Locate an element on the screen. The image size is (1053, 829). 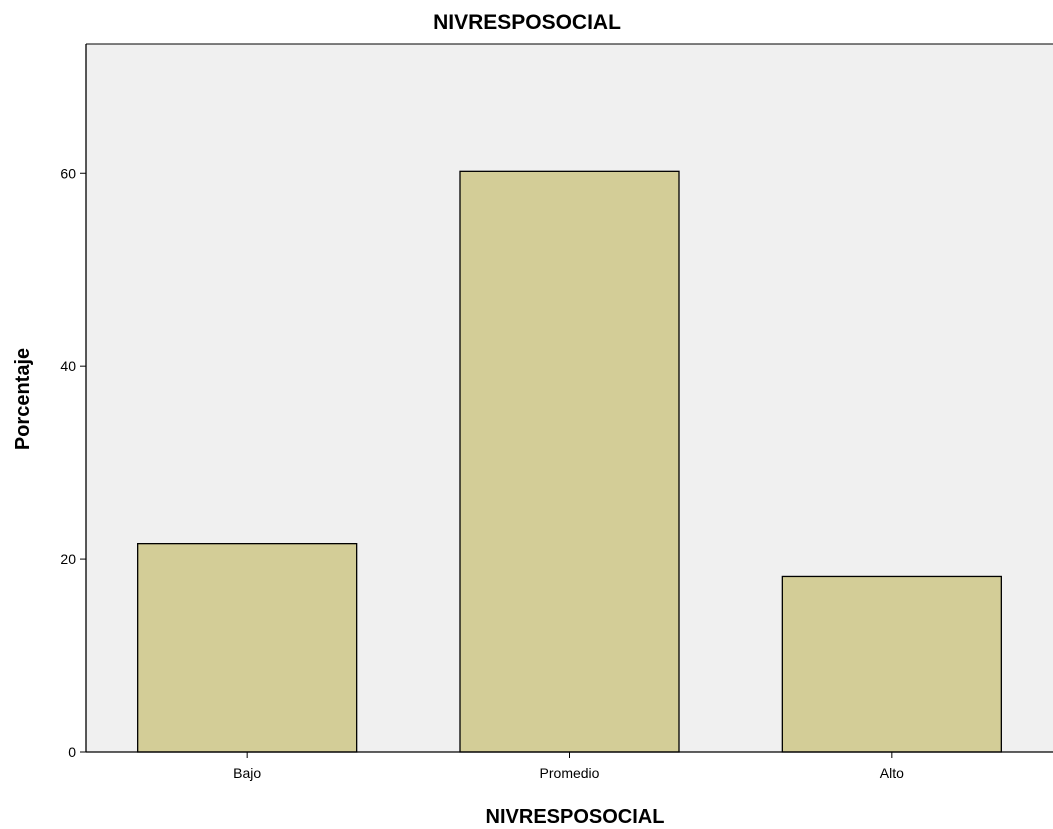
x-tick-label: Bajo is located at coordinates (247, 773).